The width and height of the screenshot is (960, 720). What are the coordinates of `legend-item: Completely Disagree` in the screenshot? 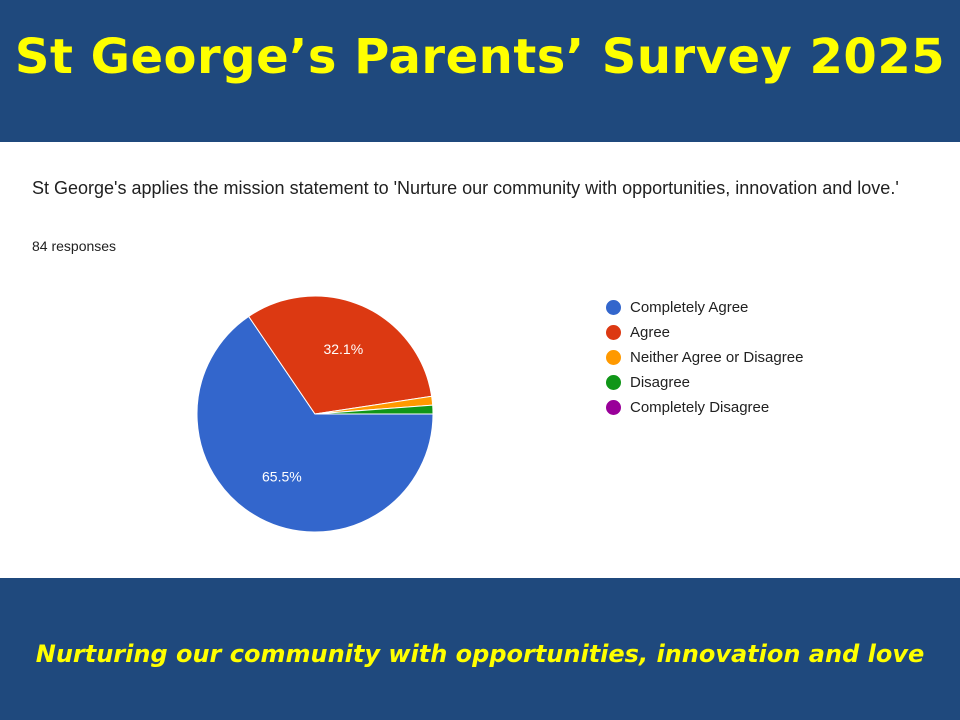 It's located at (704, 407).